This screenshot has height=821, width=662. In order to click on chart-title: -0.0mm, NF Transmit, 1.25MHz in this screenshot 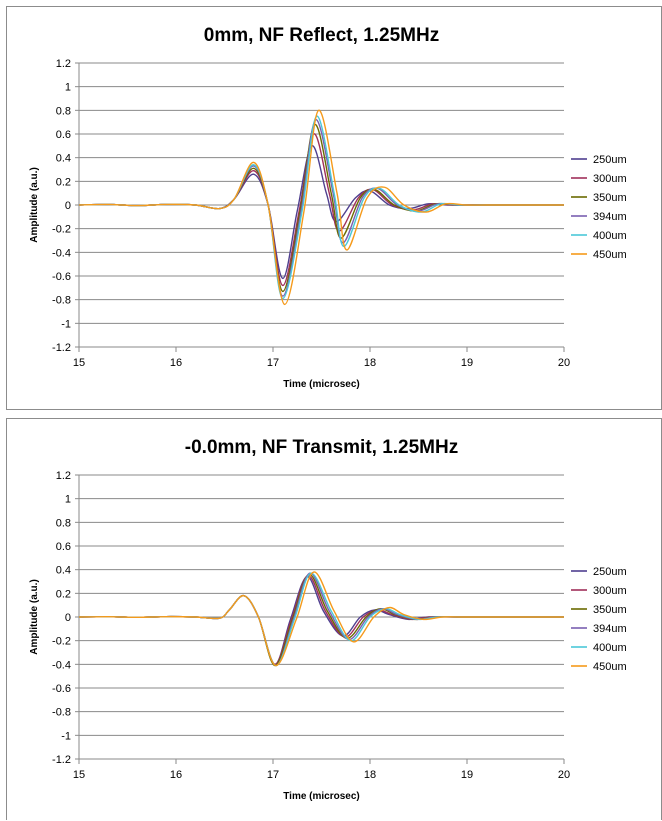, I will do `click(321, 447)`.